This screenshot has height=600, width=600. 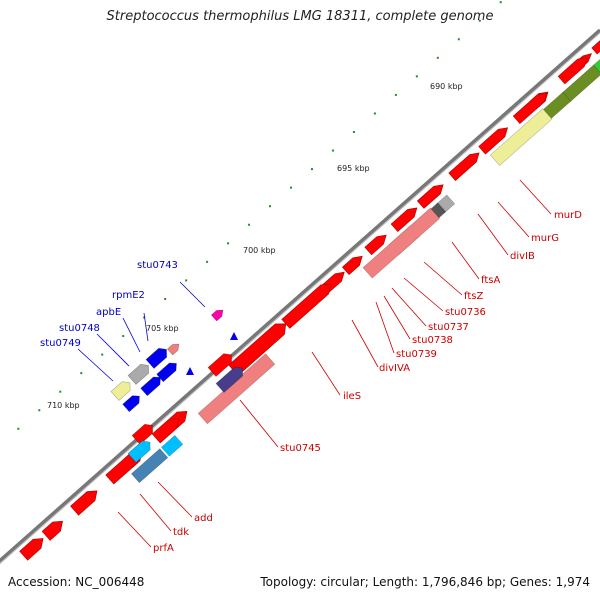 I want to click on gene-label-add: add, so click(x=203, y=518).